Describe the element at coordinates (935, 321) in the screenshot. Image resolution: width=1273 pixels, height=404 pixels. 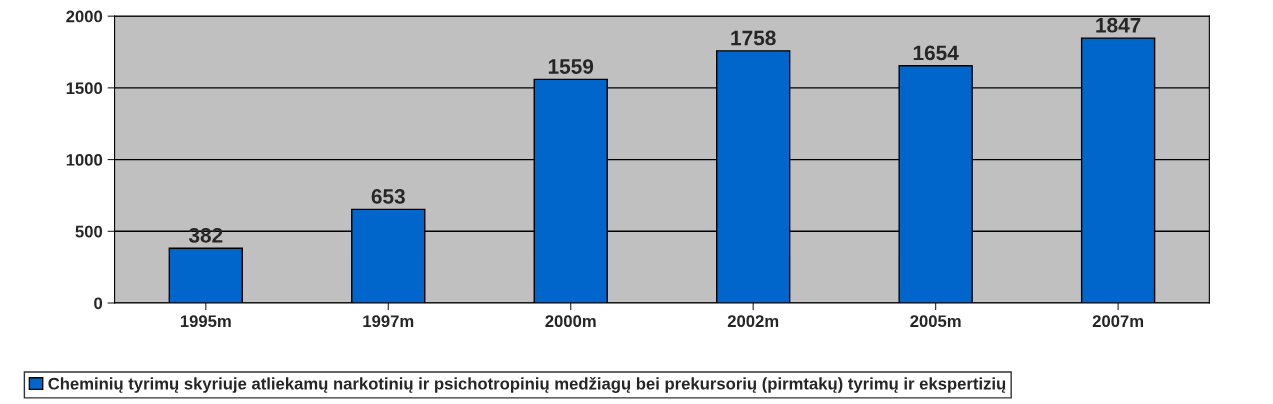
I see `x-tick-label: 2005m` at that location.